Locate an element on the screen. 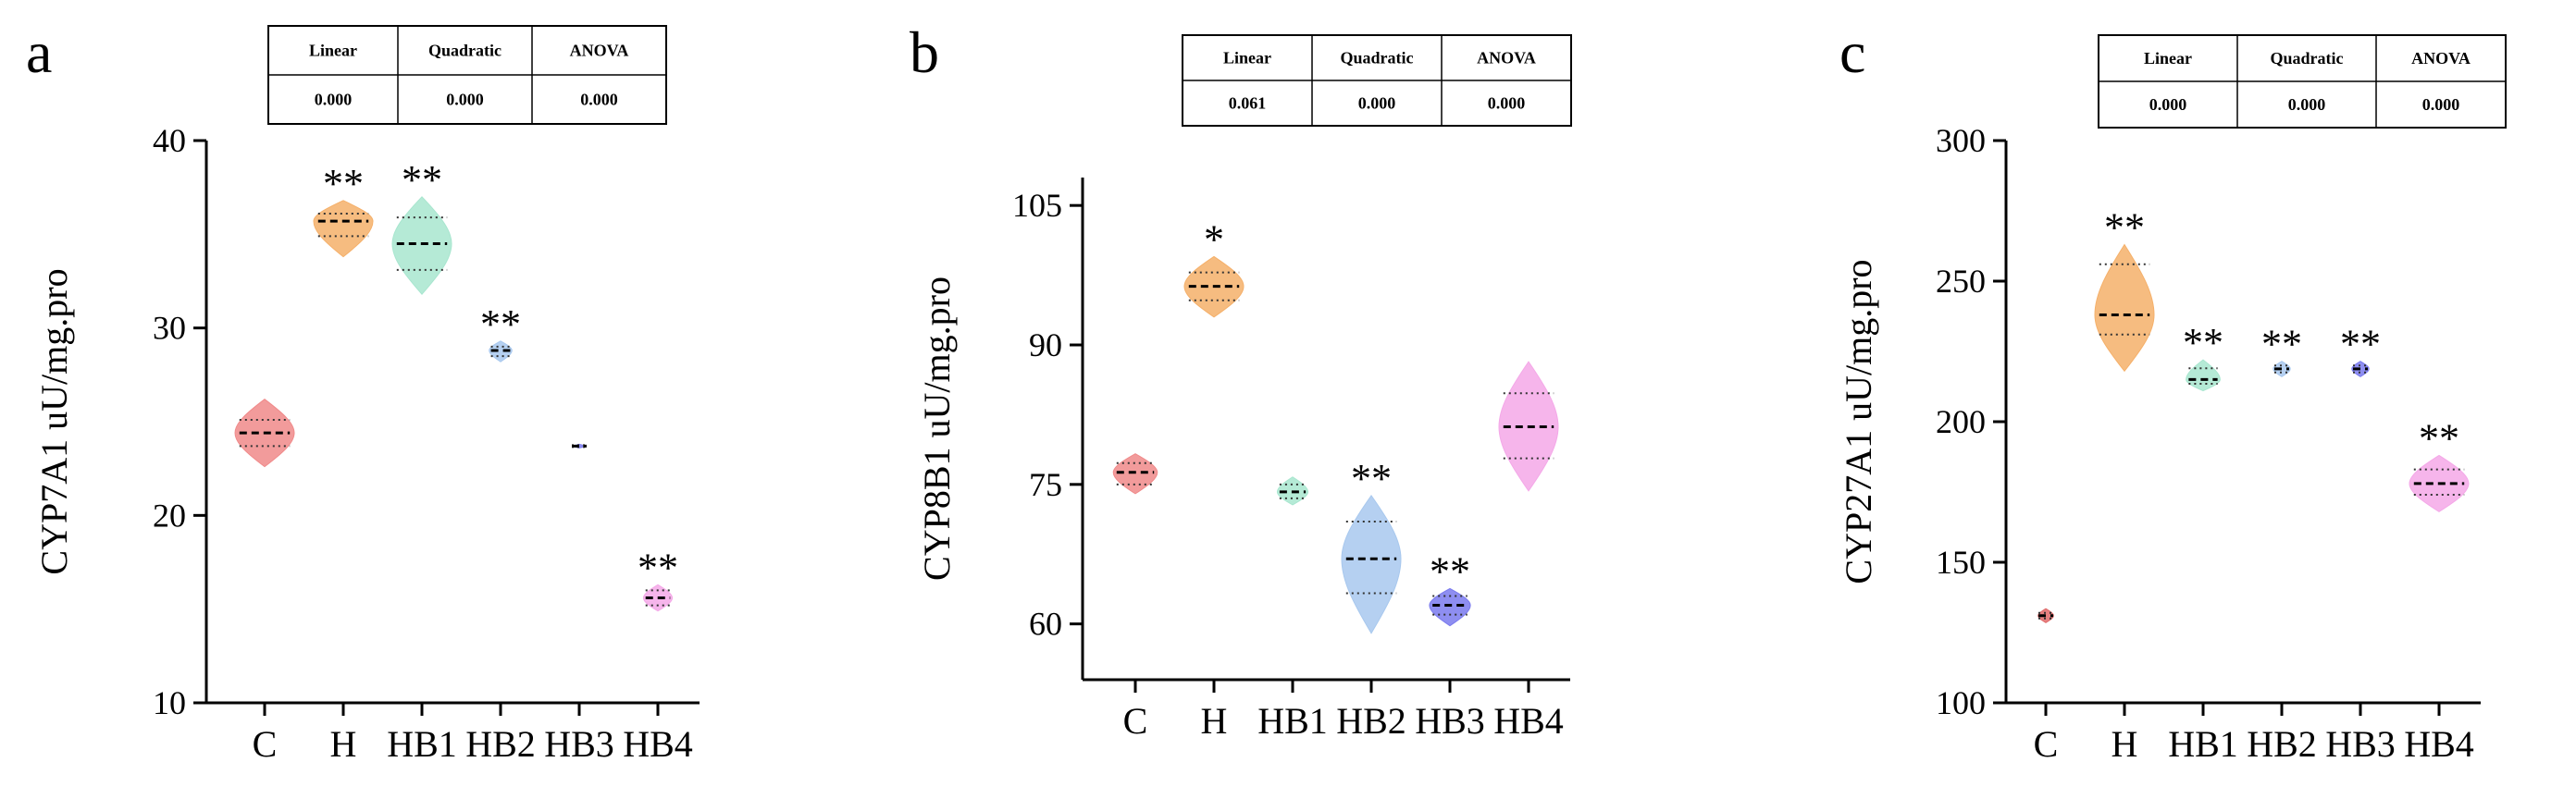 The width and height of the screenshot is (2576, 799). y-tick-label: 75 is located at coordinates (1045, 484).